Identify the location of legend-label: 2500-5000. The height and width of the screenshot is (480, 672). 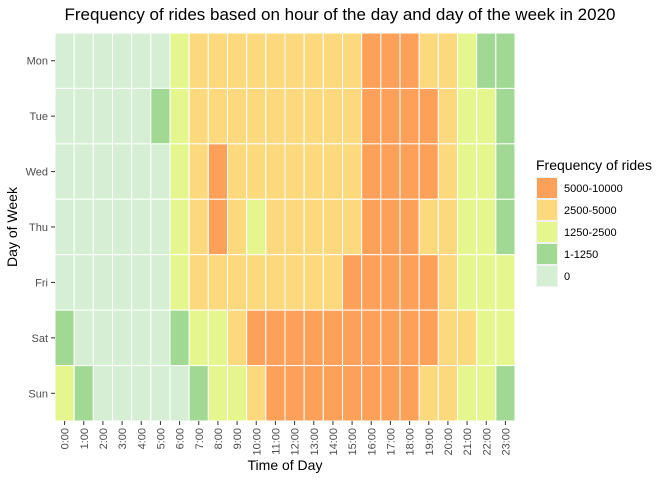
(590, 211).